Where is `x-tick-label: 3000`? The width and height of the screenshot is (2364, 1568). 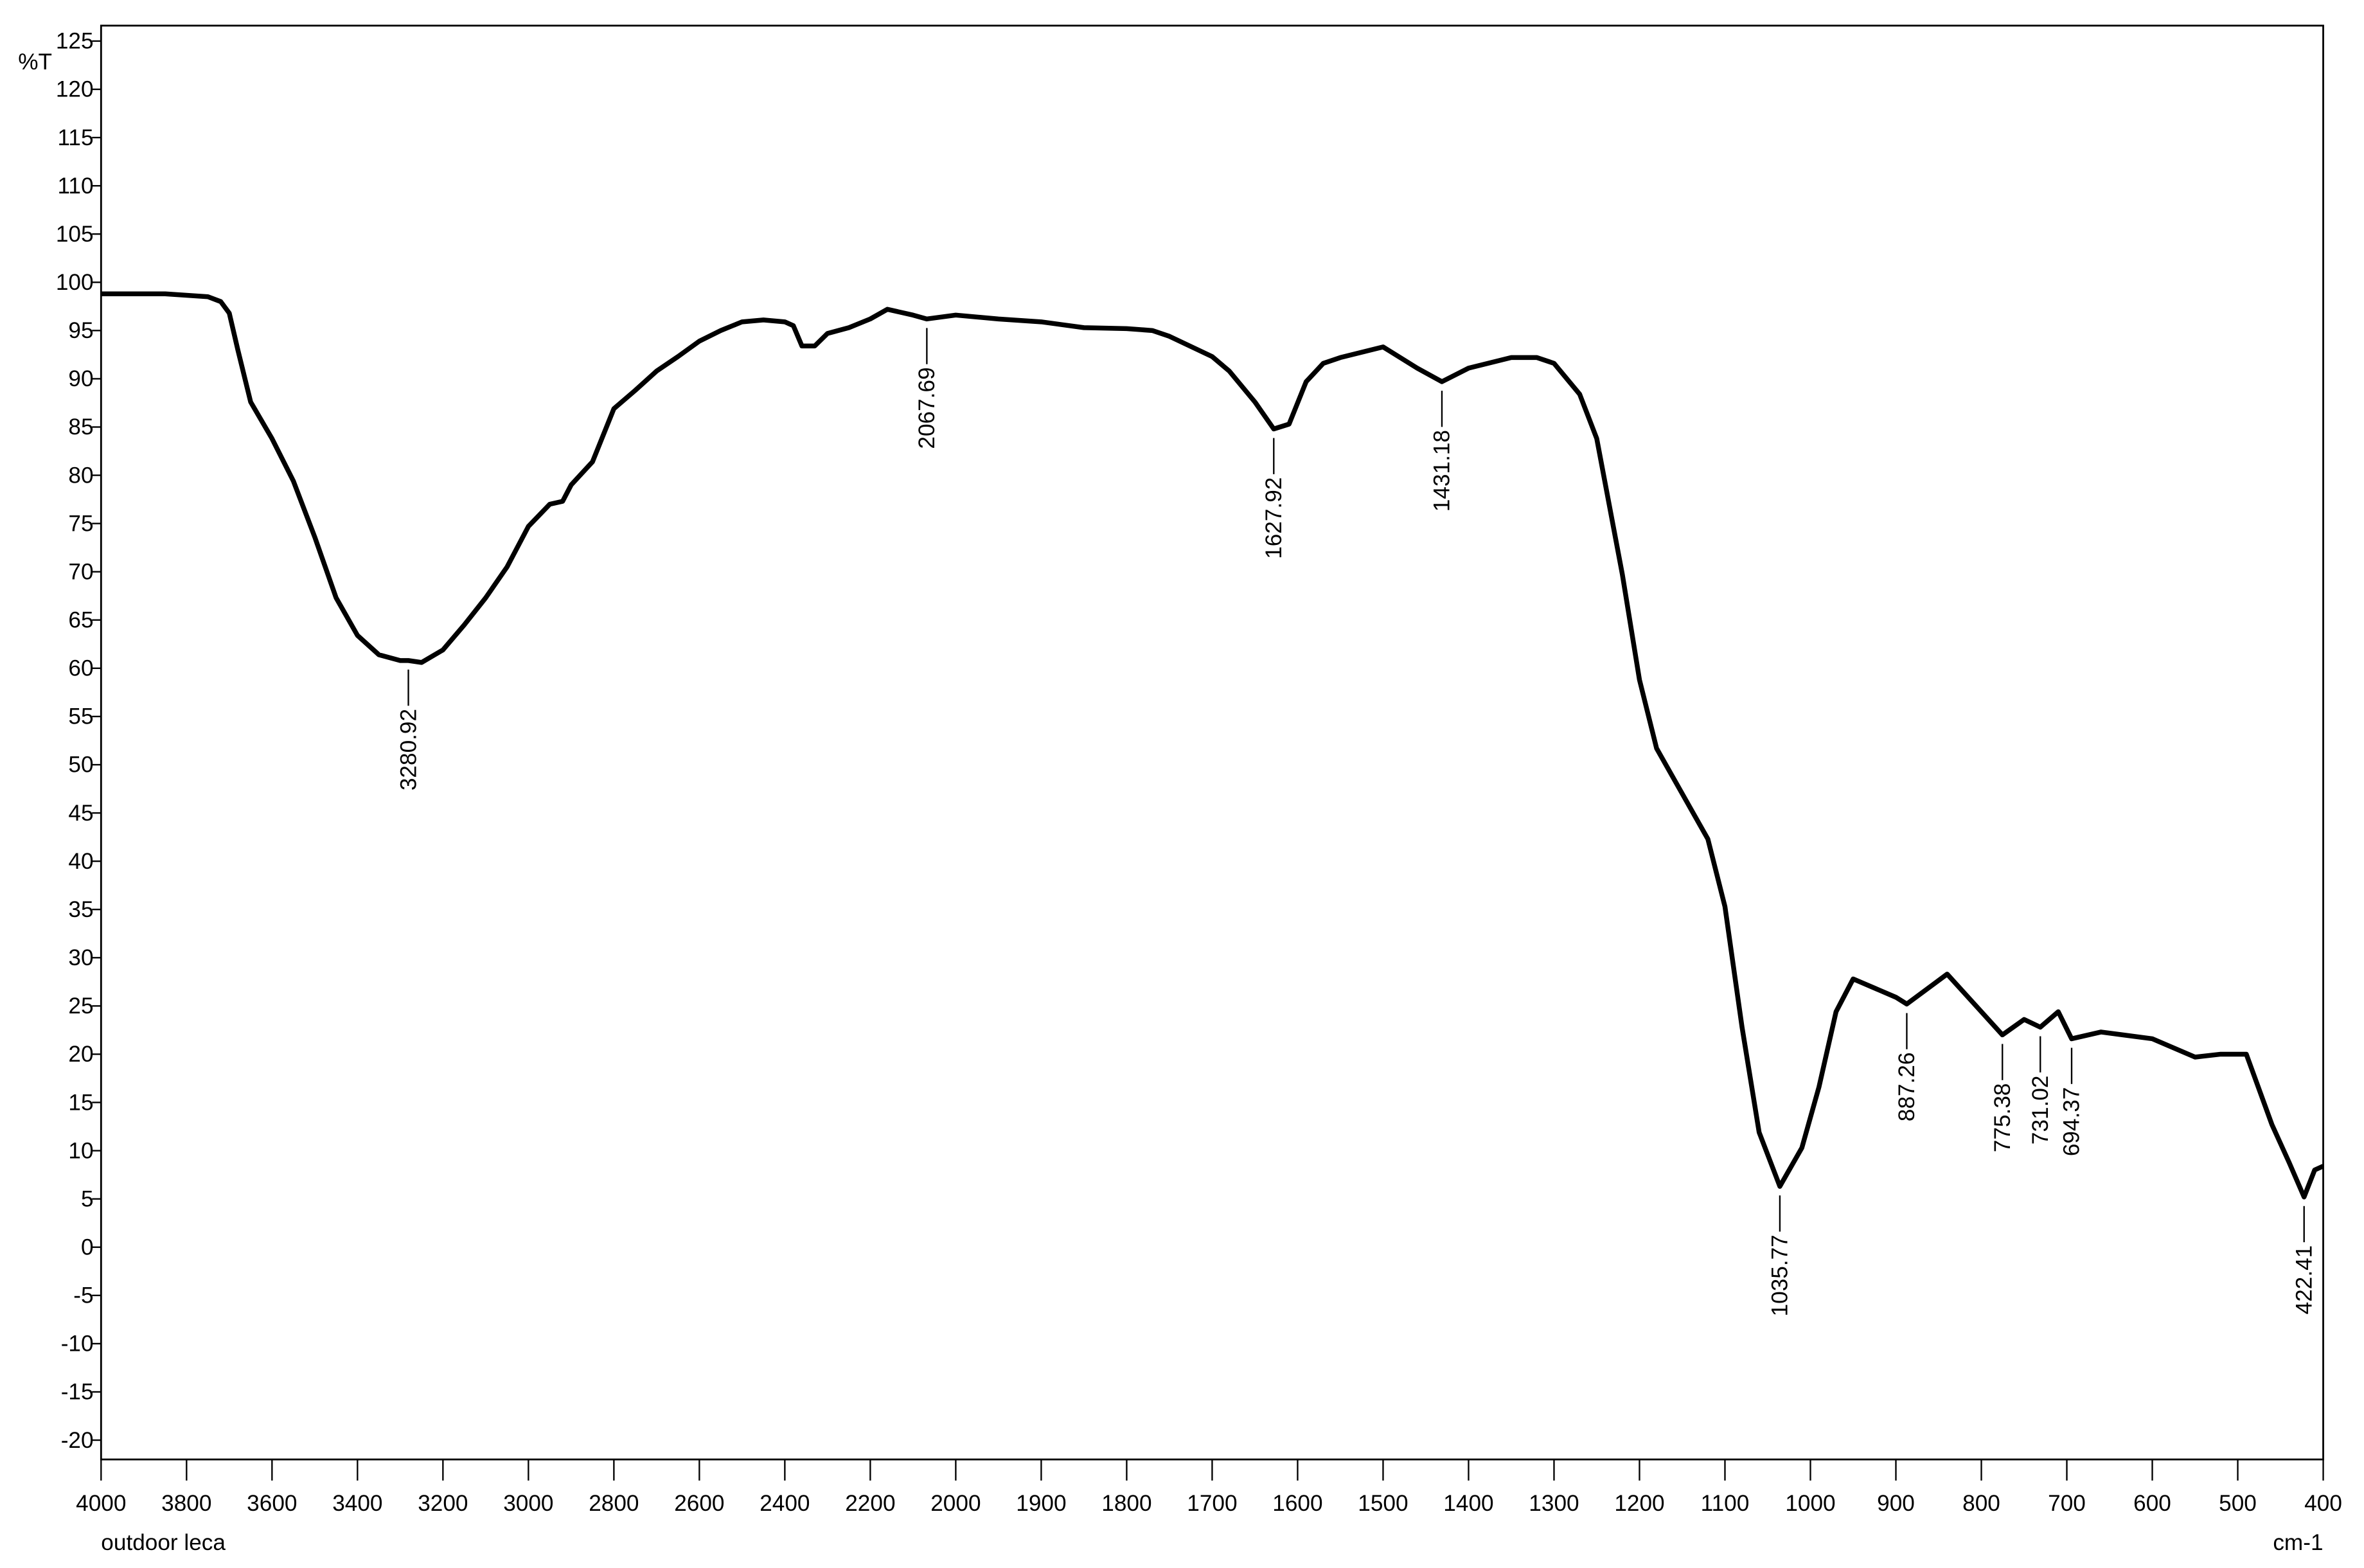
x-tick-label: 3000 is located at coordinates (528, 1503).